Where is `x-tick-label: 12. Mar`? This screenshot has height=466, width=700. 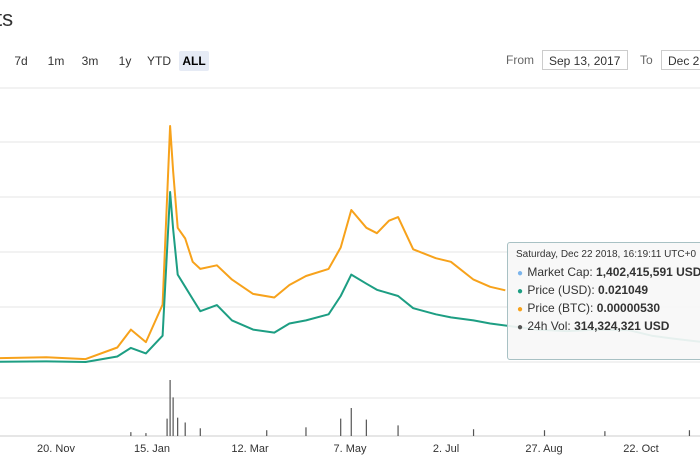 x-tick-label: 12. Mar is located at coordinates (250, 449).